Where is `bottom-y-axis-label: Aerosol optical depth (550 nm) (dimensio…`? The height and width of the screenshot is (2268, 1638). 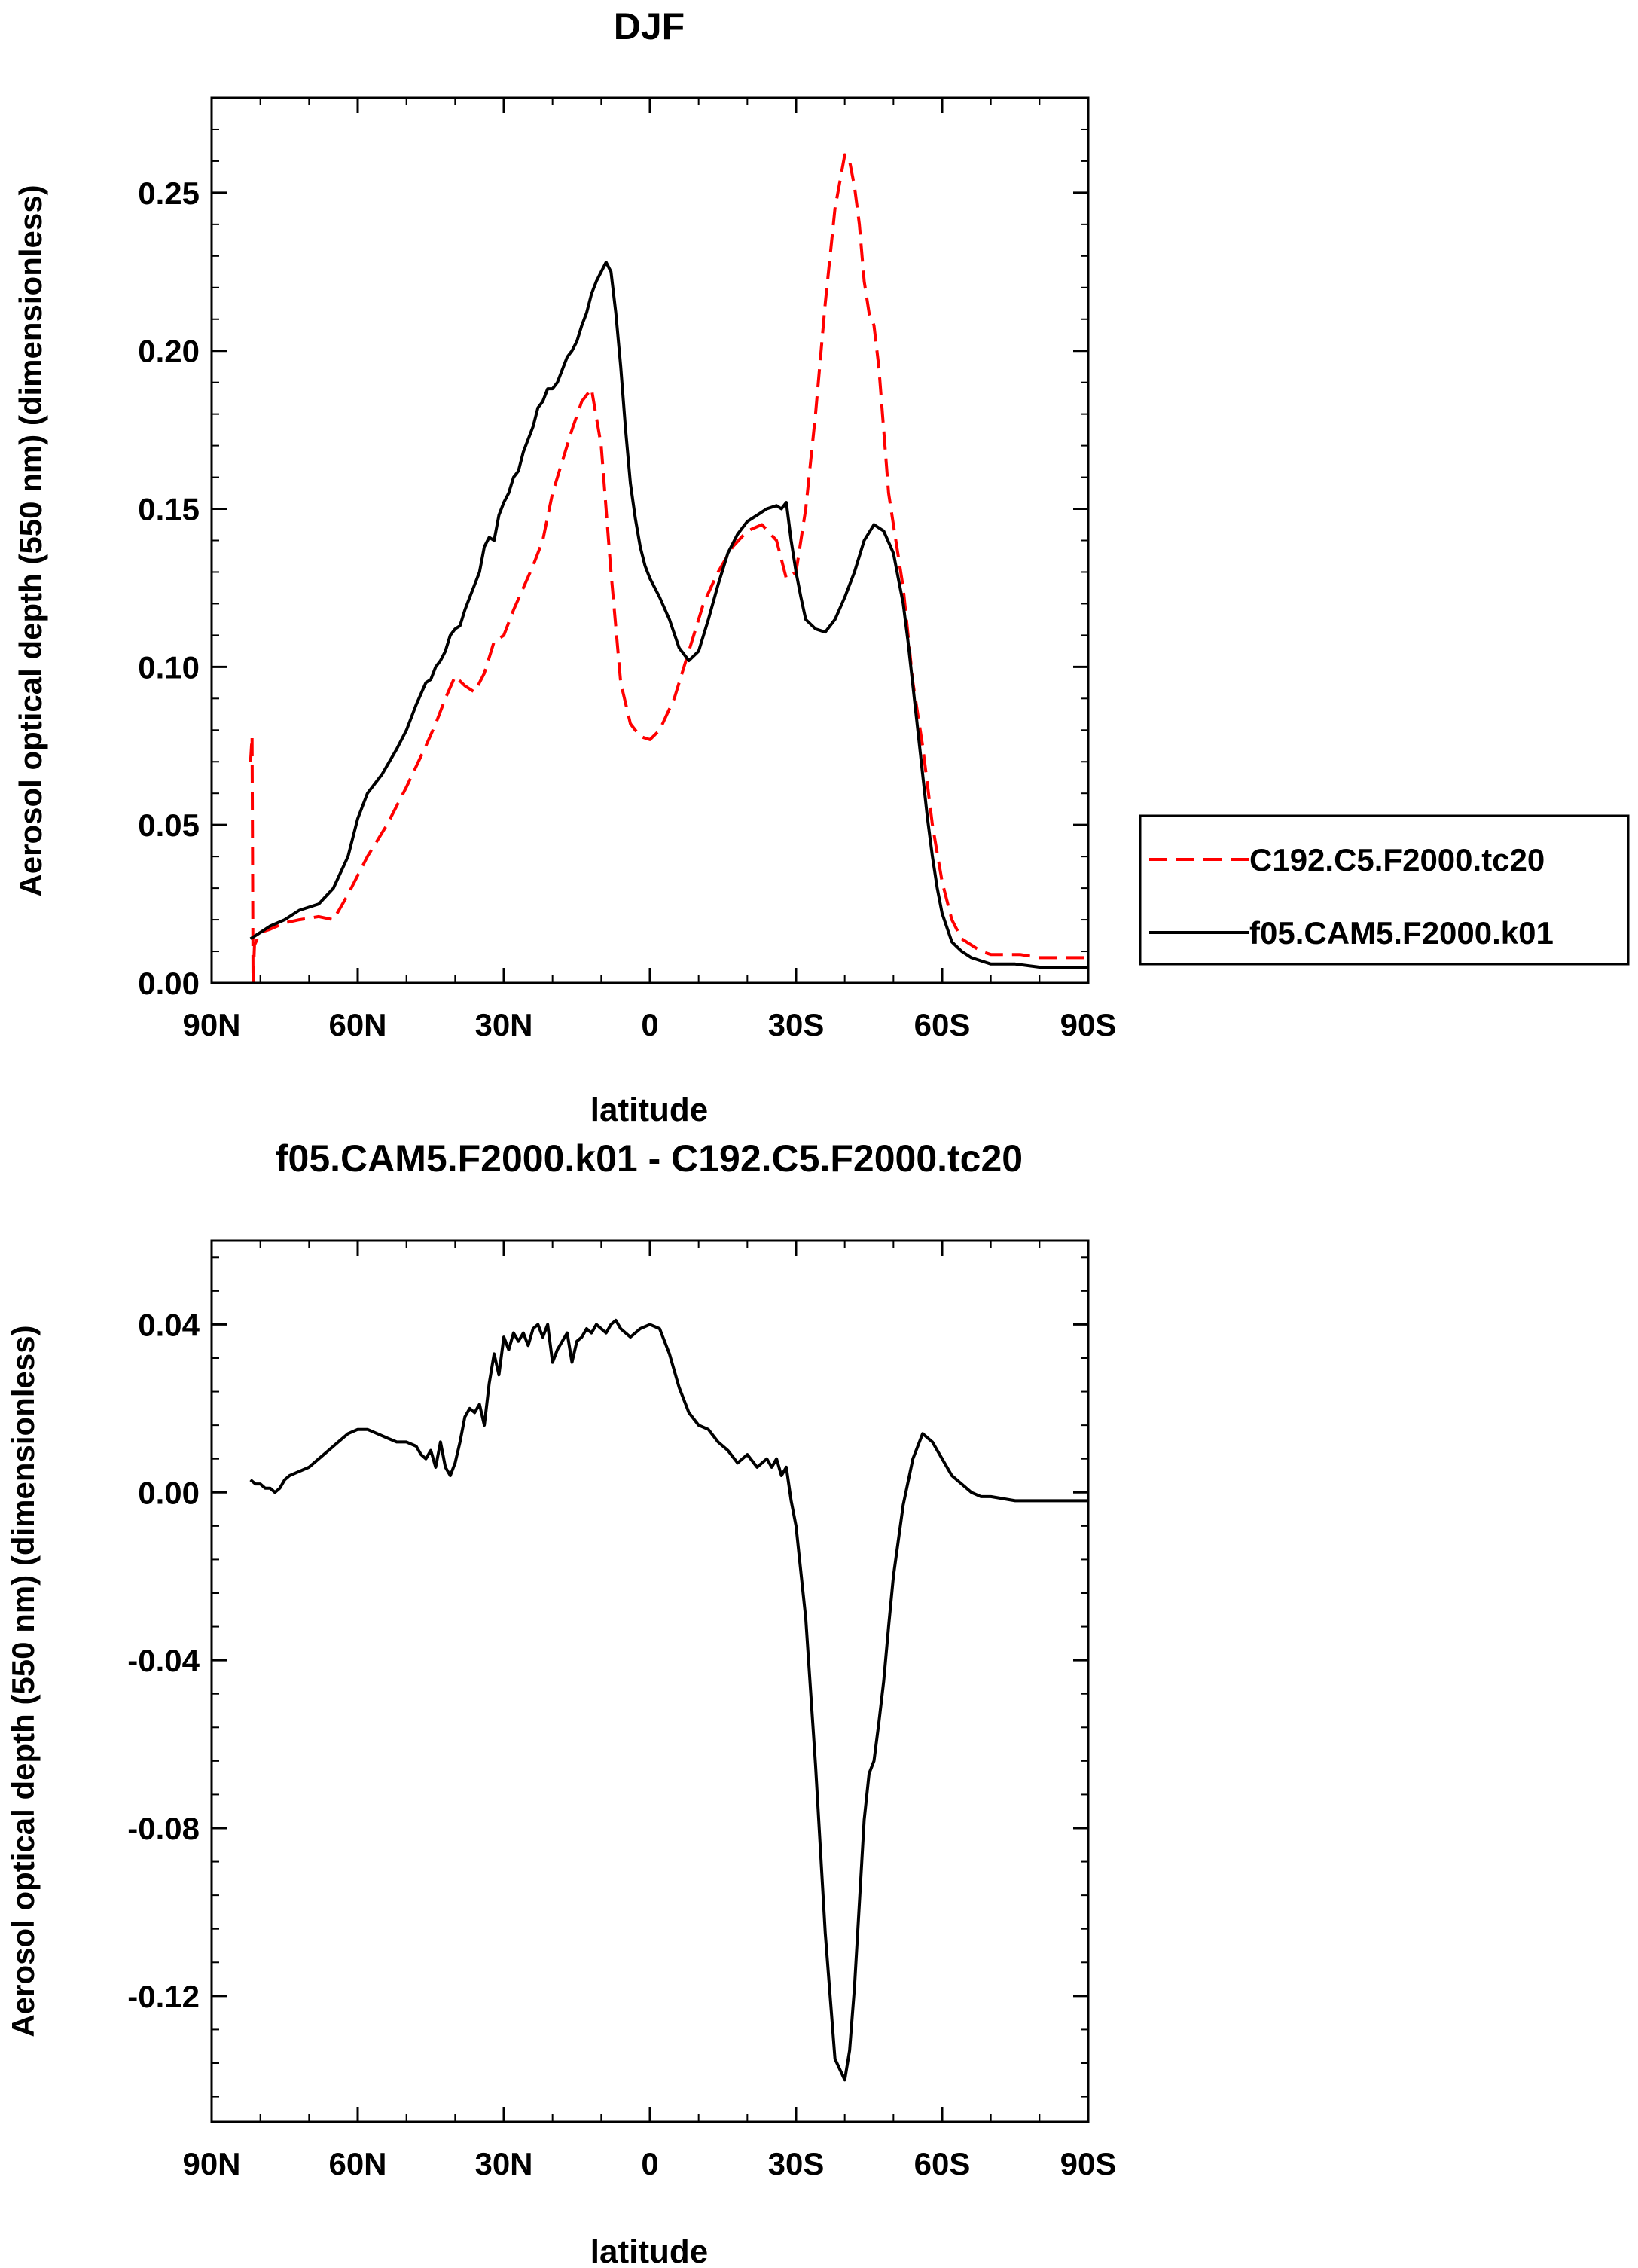
bottom-y-axis-label: Aerosol optical depth (550 nm) (dimensio… is located at coordinates (23, 1681).